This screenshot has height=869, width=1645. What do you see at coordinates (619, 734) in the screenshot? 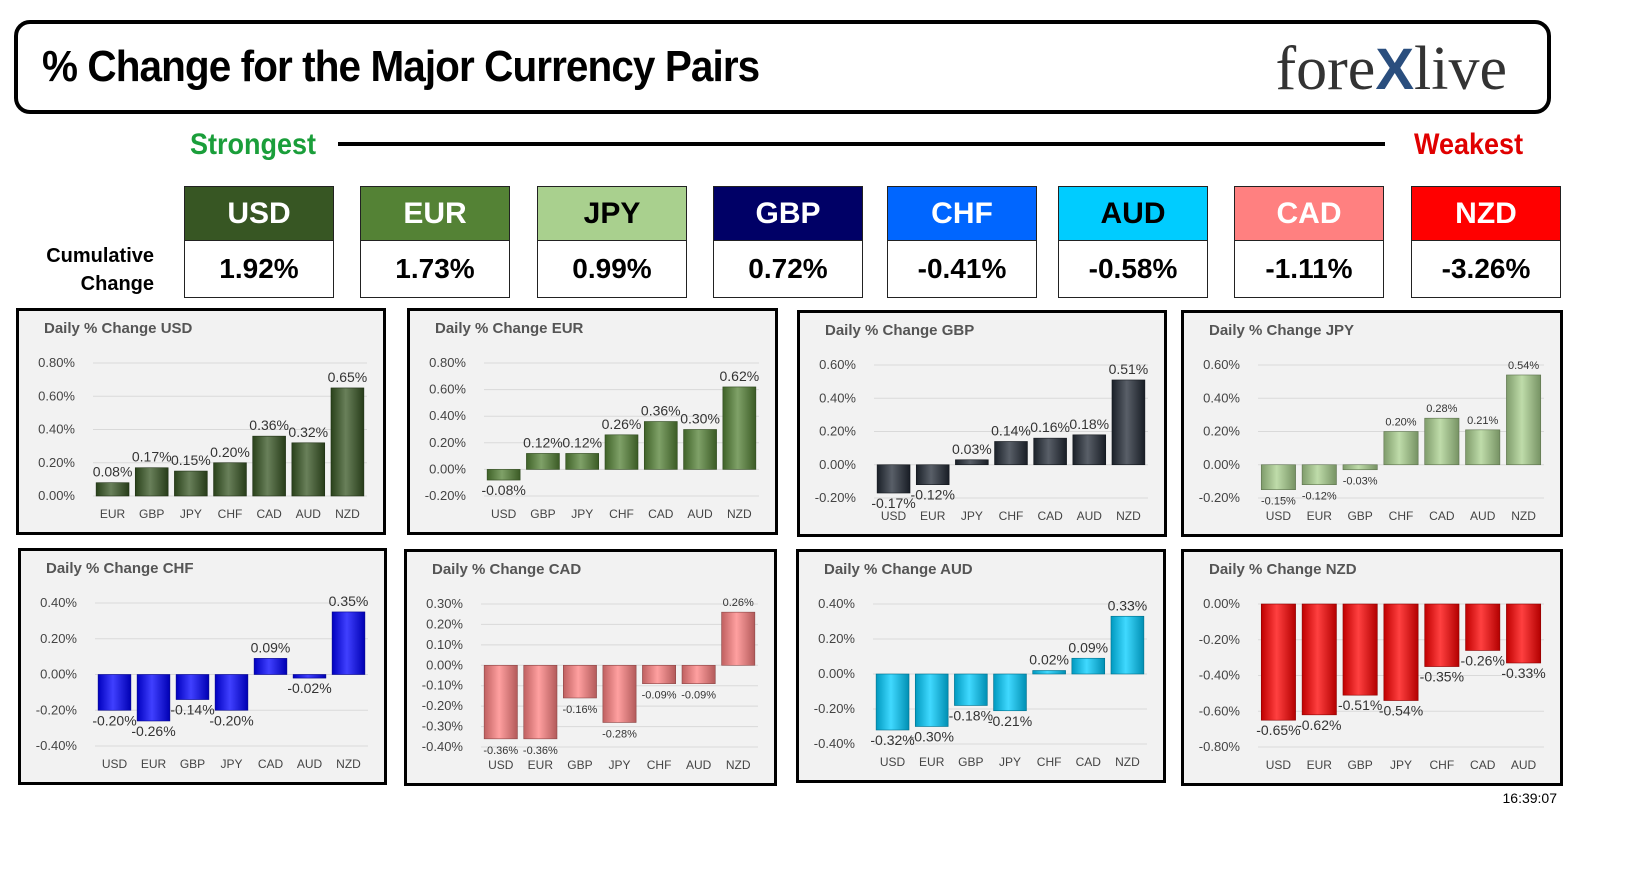
I see `data-label: -0.28%` at bounding box center [619, 734].